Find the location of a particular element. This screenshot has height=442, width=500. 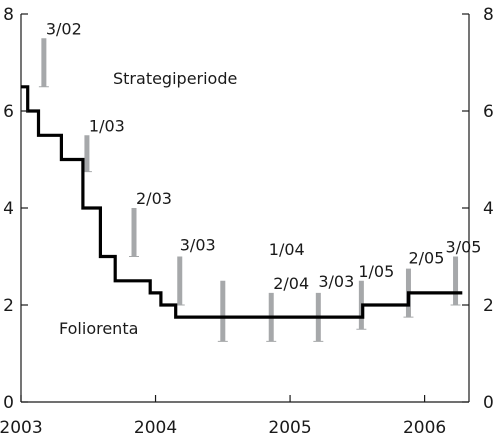

y-tick-left-label: 0 is located at coordinates (8, 403).